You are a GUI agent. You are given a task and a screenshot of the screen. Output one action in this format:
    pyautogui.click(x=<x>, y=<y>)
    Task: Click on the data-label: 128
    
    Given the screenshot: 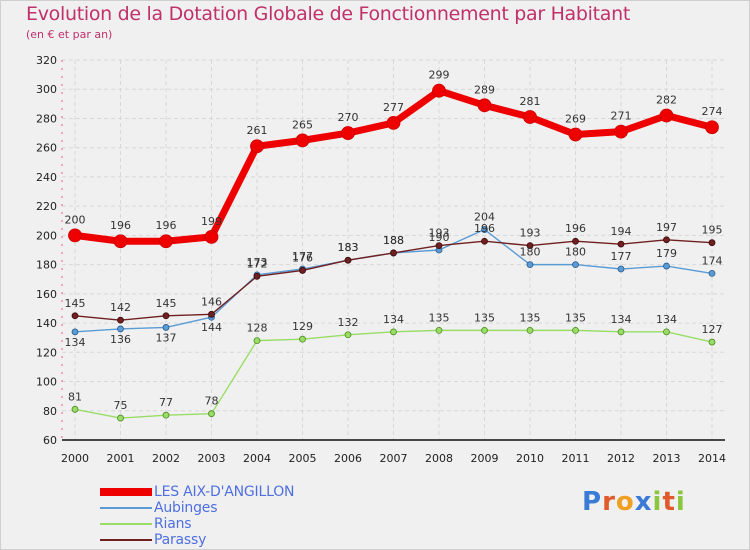 What is the action you would take?
    pyautogui.click(x=257, y=328)
    